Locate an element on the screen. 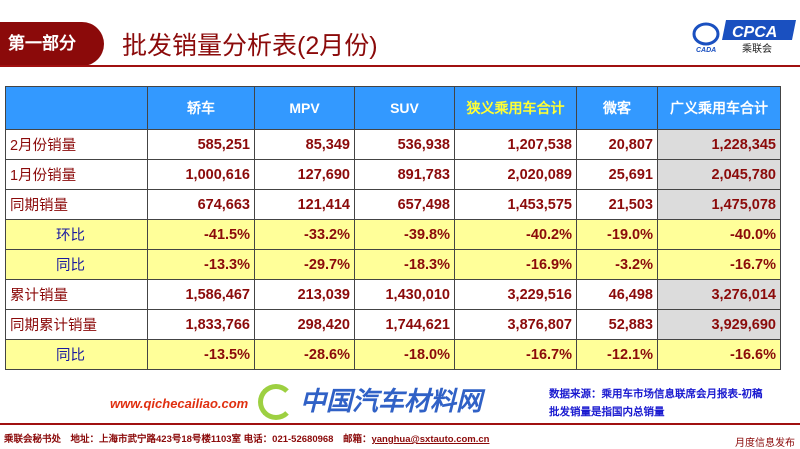 The height and width of the screenshot is (449, 800). definition-note: 批发销量是指国内总销量 is located at coordinates (607, 412).